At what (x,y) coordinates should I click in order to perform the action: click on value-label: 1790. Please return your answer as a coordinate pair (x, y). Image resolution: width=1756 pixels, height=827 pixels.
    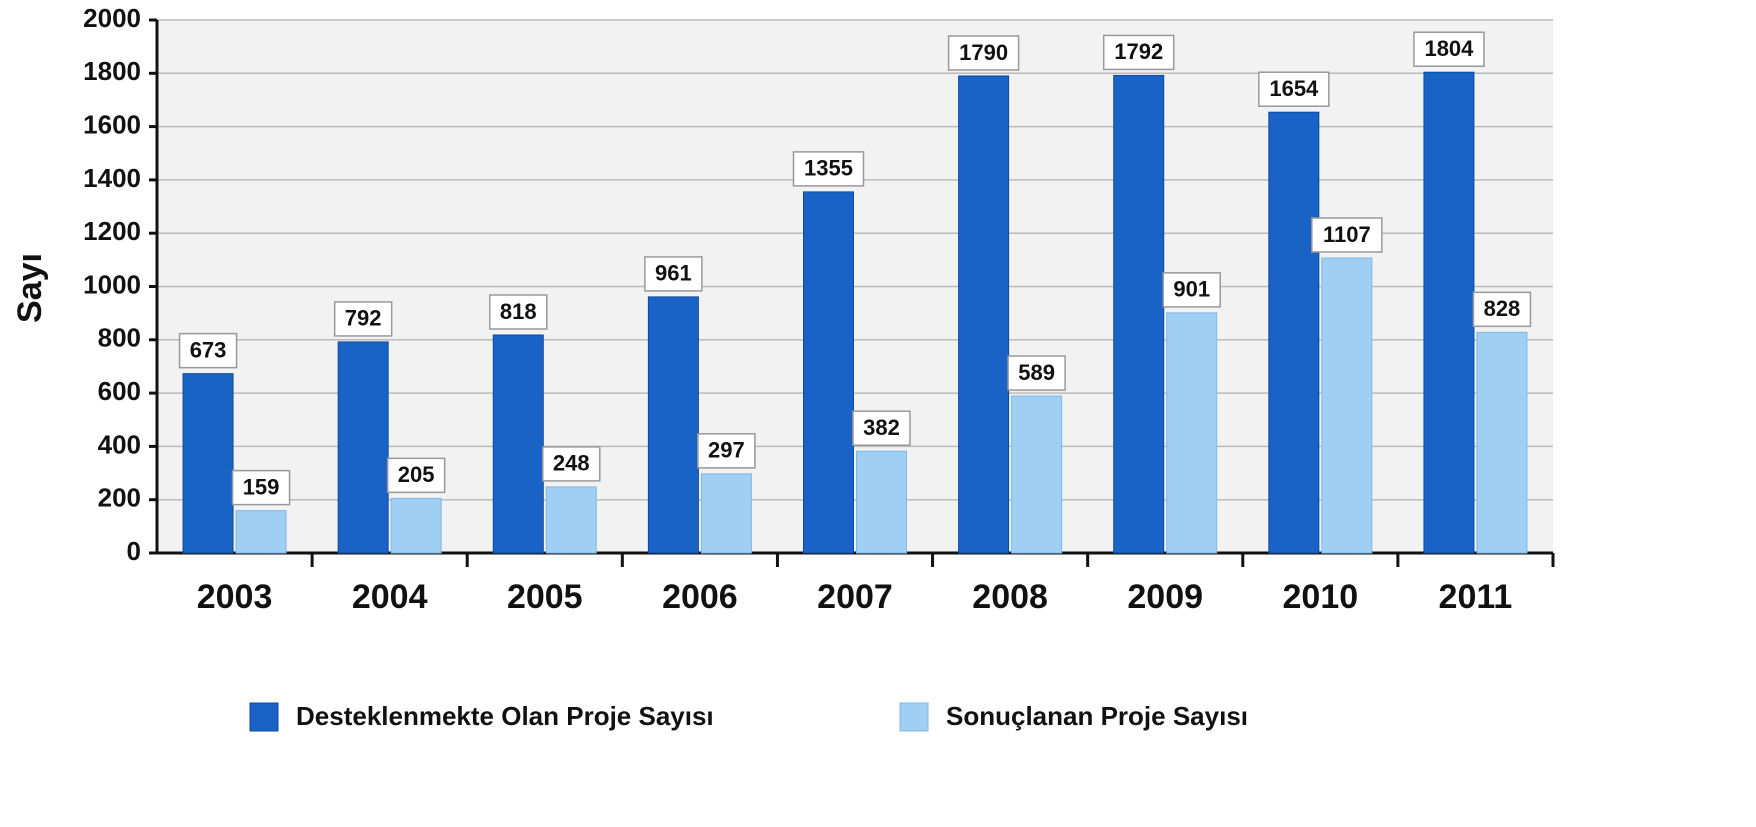
    Looking at the image, I should click on (983, 52).